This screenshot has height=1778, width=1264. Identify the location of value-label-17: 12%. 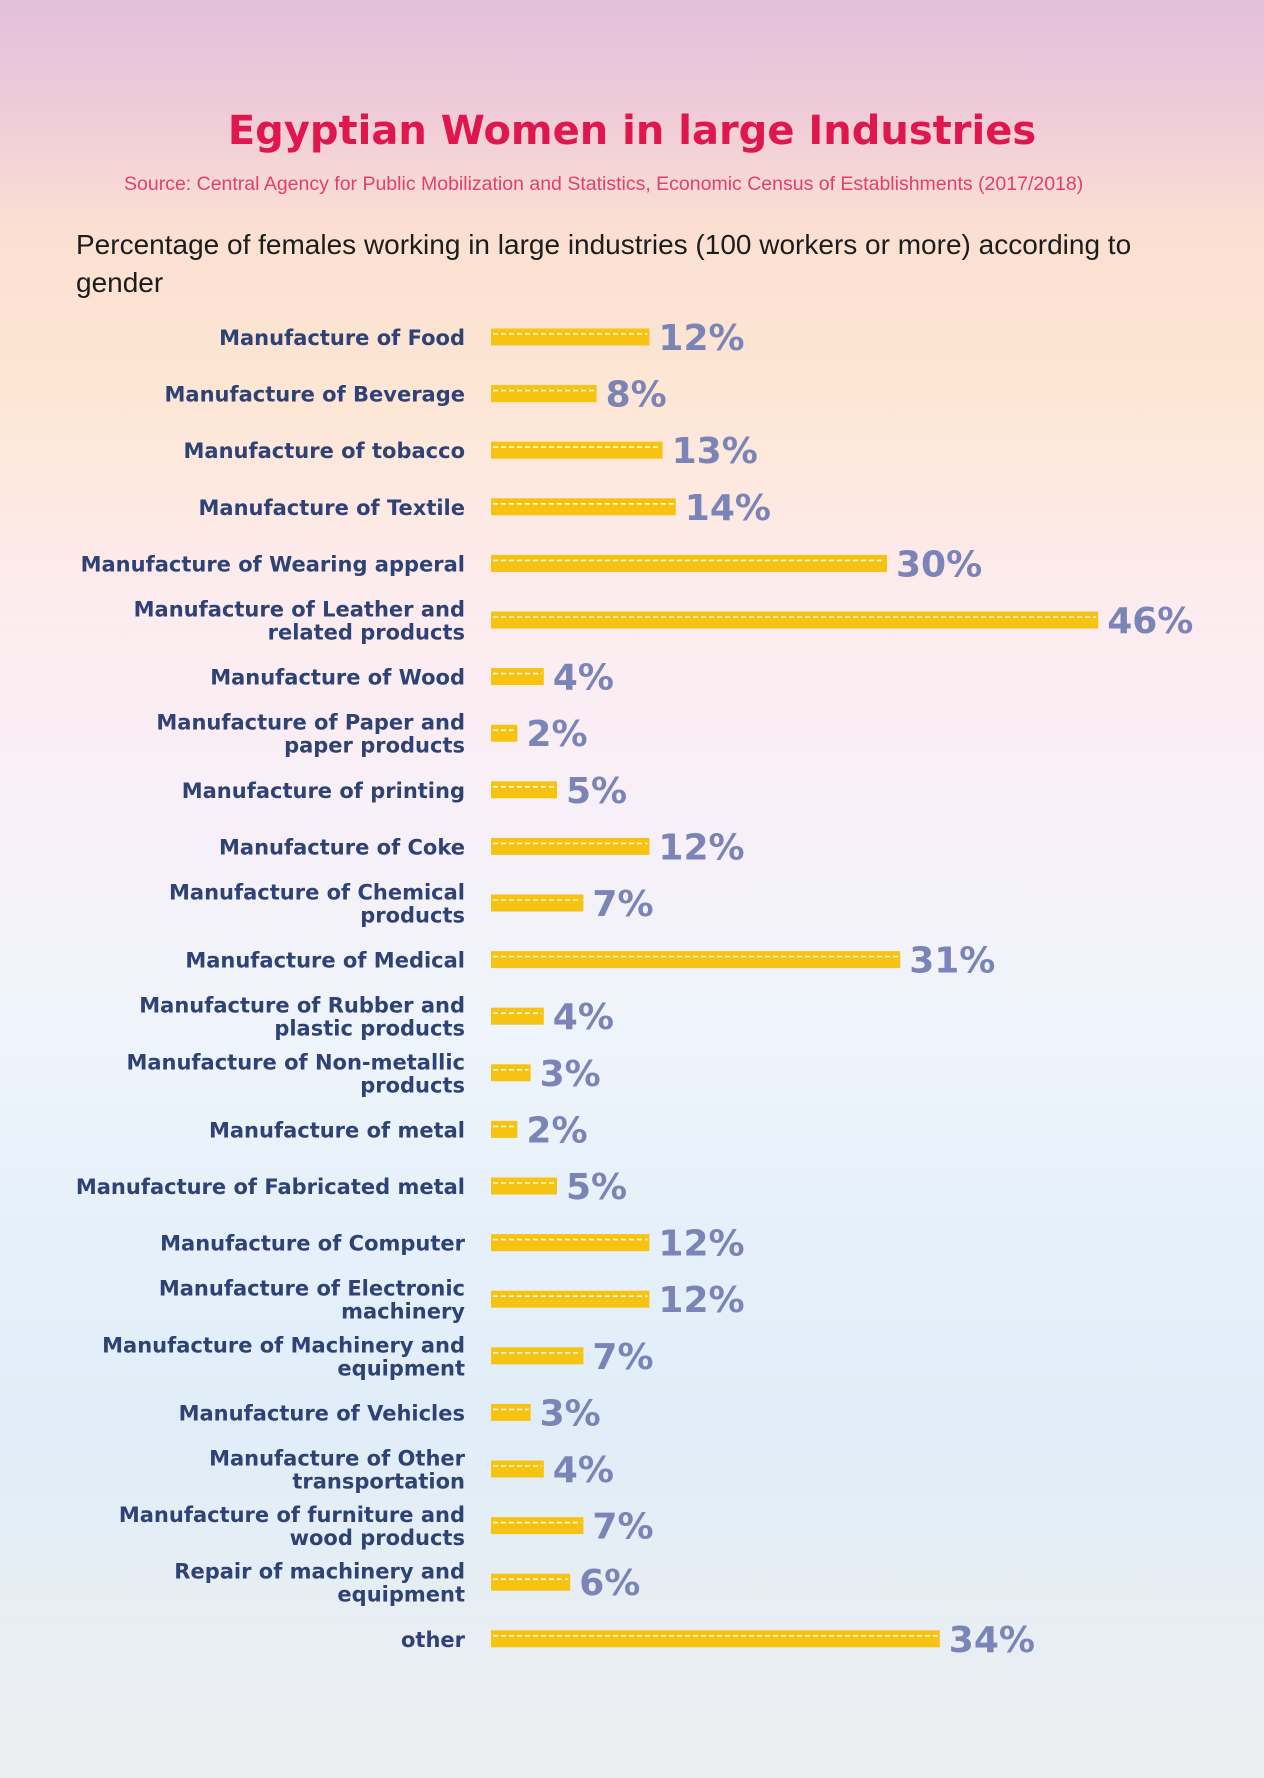
(701, 1300).